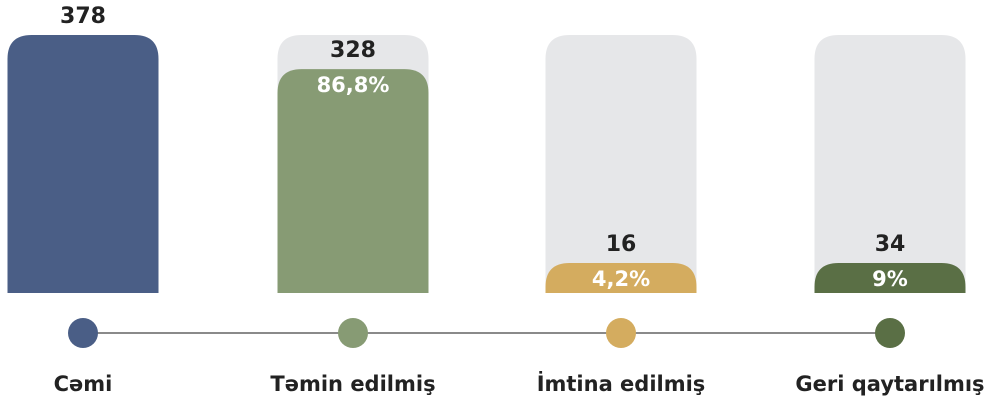 The width and height of the screenshot is (1003, 406). What do you see at coordinates (353, 50) in the screenshot?
I see `value-label: 328` at bounding box center [353, 50].